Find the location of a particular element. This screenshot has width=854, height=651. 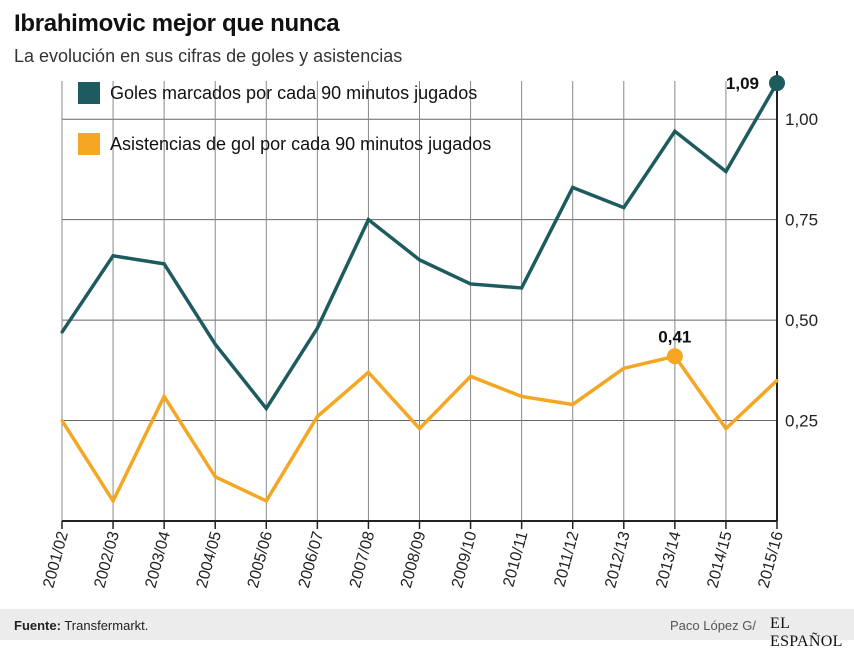

x-tick-label-4: 2005/06 is located at coordinates (260, 560).